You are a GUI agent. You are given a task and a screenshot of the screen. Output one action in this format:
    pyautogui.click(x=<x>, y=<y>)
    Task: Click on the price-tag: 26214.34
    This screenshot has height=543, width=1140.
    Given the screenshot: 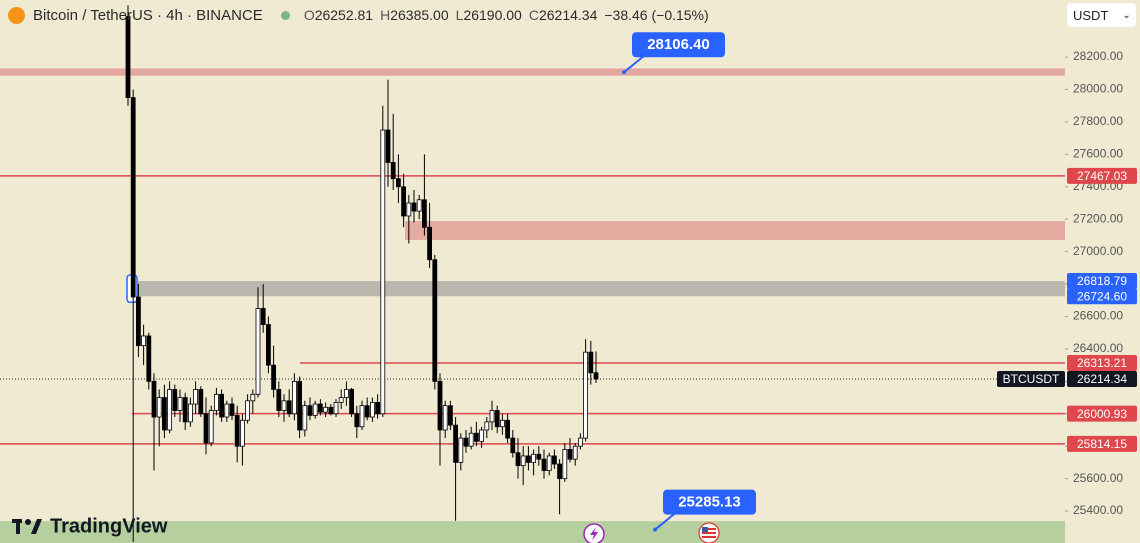 What is the action you would take?
    pyautogui.click(x=1102, y=379)
    